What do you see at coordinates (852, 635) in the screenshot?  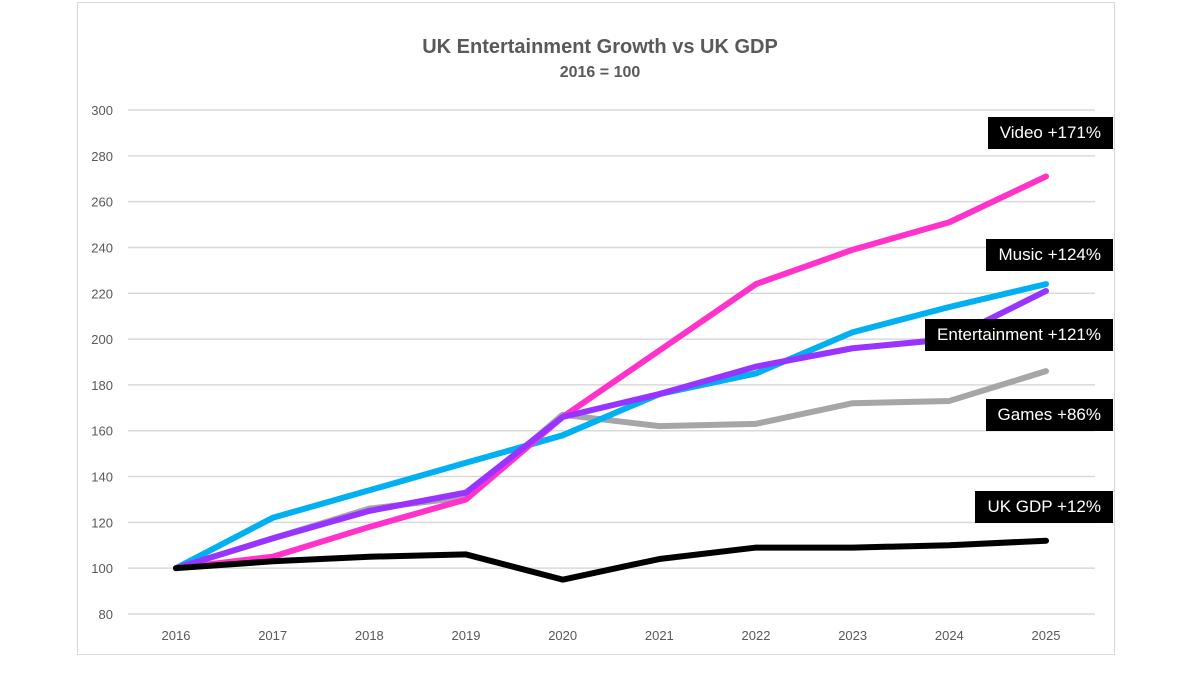 I see `x-tick-label: 2023` at bounding box center [852, 635].